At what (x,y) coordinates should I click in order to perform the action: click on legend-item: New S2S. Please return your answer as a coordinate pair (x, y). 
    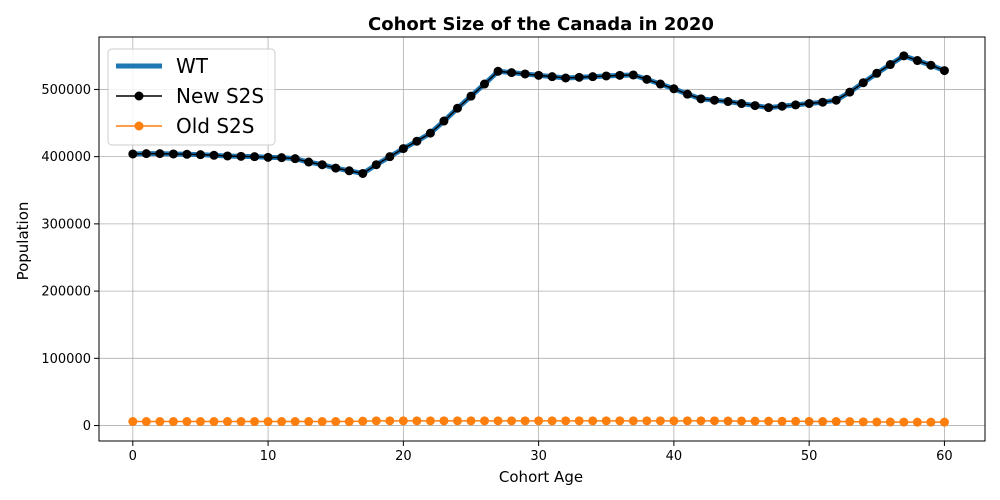
    Looking at the image, I should click on (190, 96).